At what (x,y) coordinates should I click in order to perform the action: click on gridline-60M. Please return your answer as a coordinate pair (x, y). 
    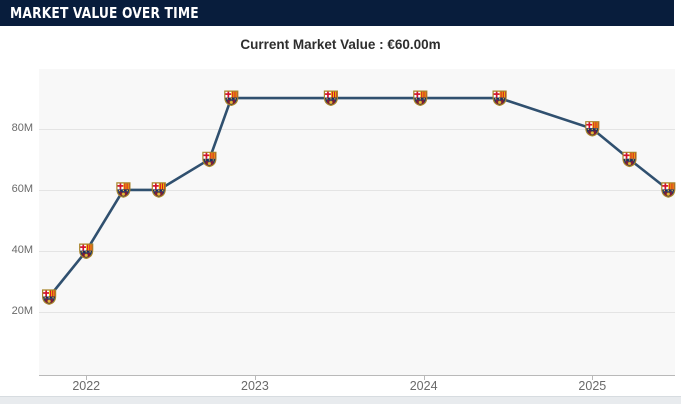
    Looking at the image, I should click on (357, 190).